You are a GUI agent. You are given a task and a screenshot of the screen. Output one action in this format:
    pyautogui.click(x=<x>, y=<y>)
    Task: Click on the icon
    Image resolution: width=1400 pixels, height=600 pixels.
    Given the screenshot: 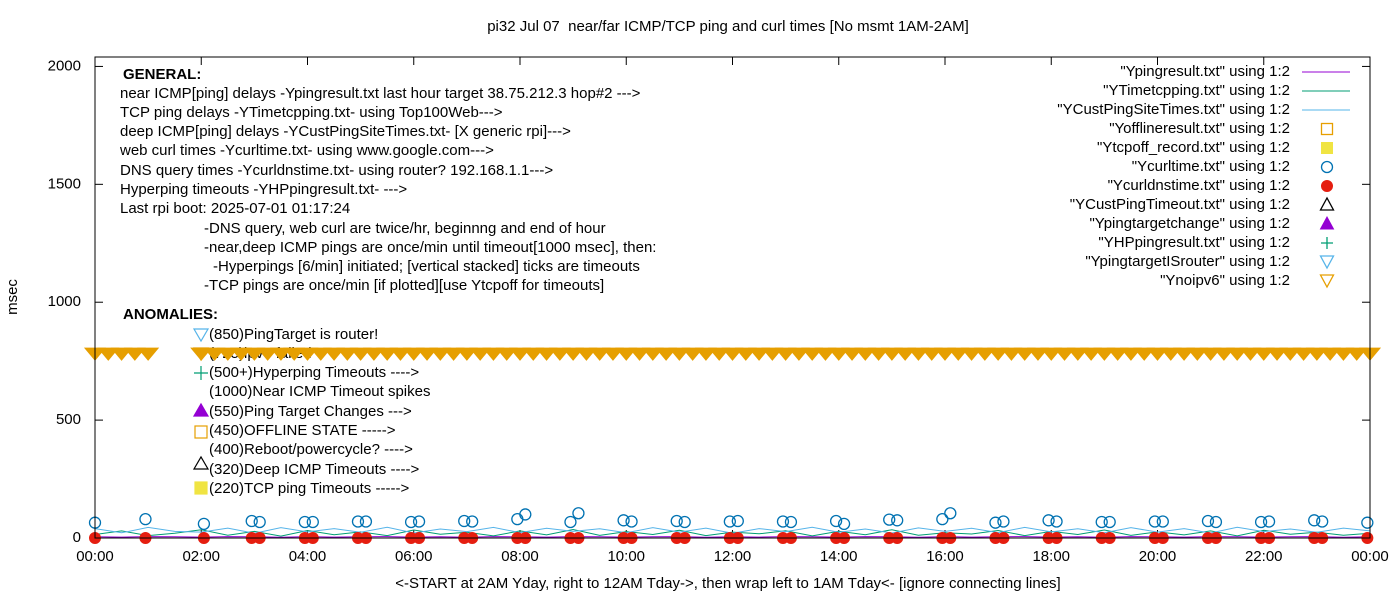 What is the action you would take?
    pyautogui.click(x=201, y=488)
    